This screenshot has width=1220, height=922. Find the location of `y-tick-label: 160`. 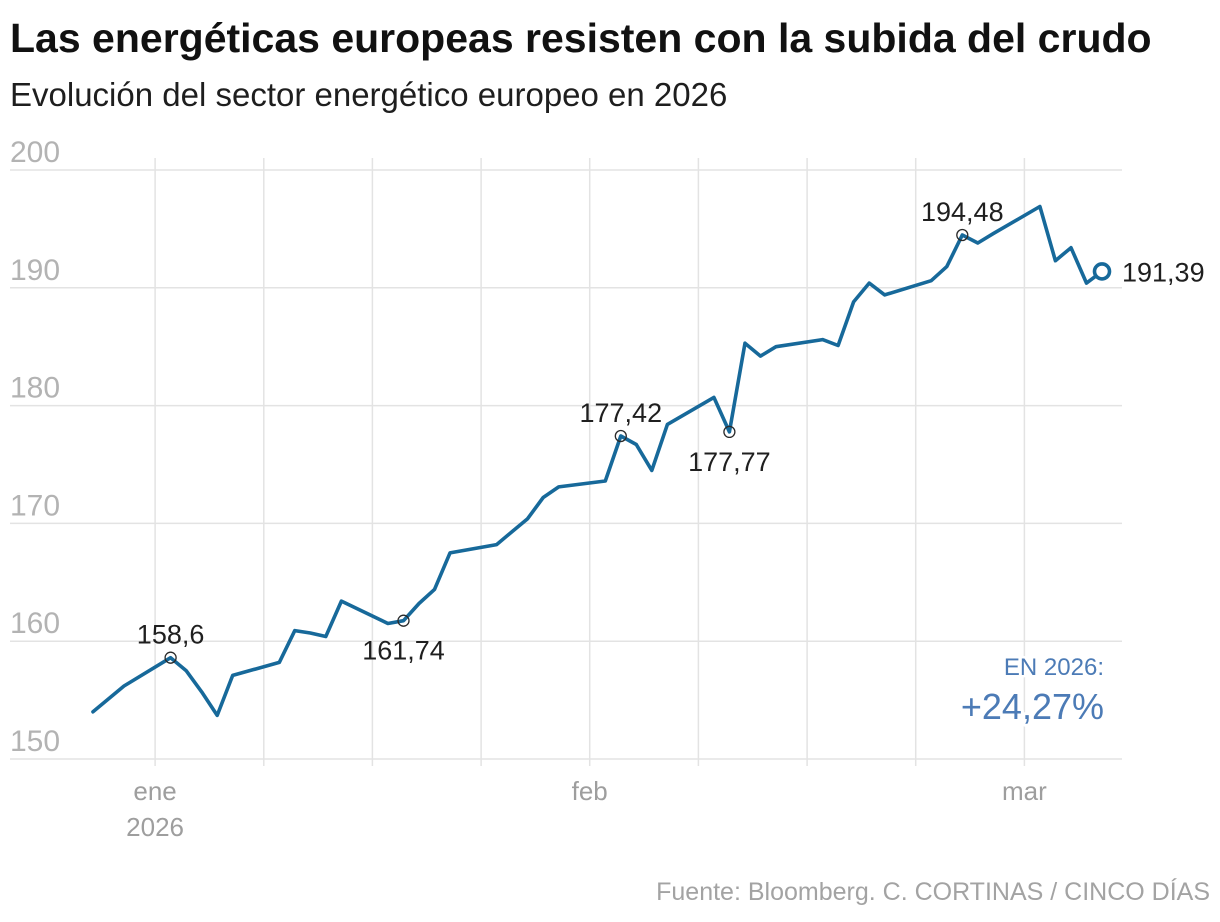

y-tick-label: 160 is located at coordinates (35, 623).